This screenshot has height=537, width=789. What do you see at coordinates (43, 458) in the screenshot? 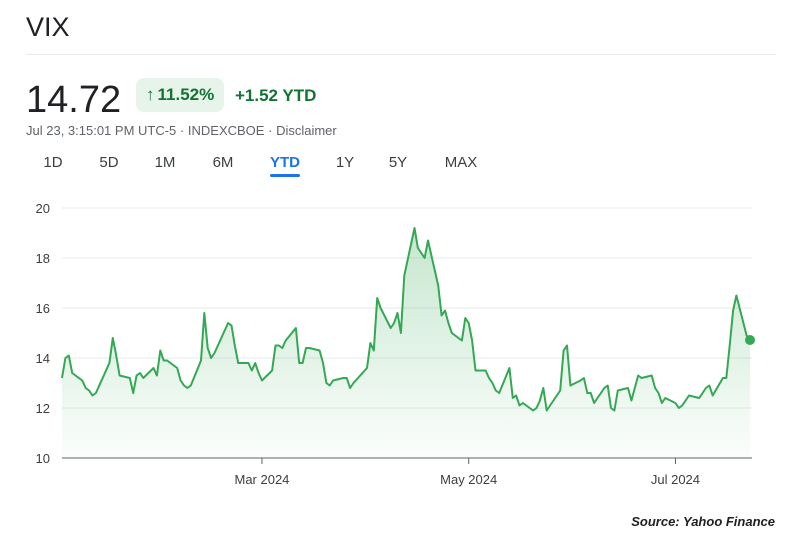
I see `y-tick-label: 10` at bounding box center [43, 458].